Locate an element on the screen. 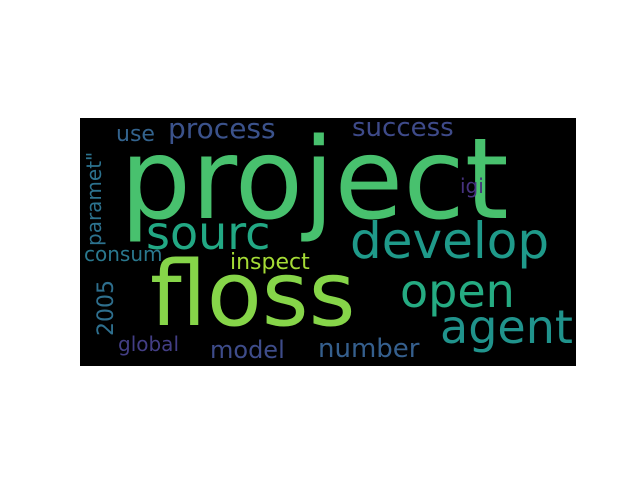  word-success: success is located at coordinates (403, 130).